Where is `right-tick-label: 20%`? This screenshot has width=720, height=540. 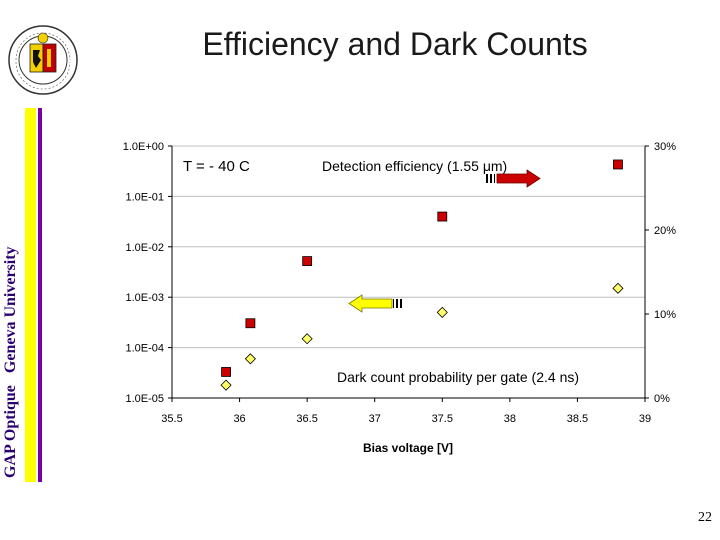
right-tick-label: 20% is located at coordinates (665, 231).